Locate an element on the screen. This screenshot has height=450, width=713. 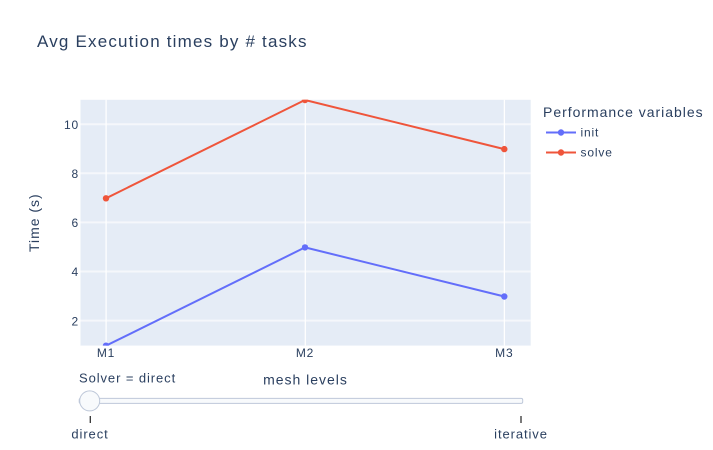
svg-text: M1 is located at coordinates (106, 353).